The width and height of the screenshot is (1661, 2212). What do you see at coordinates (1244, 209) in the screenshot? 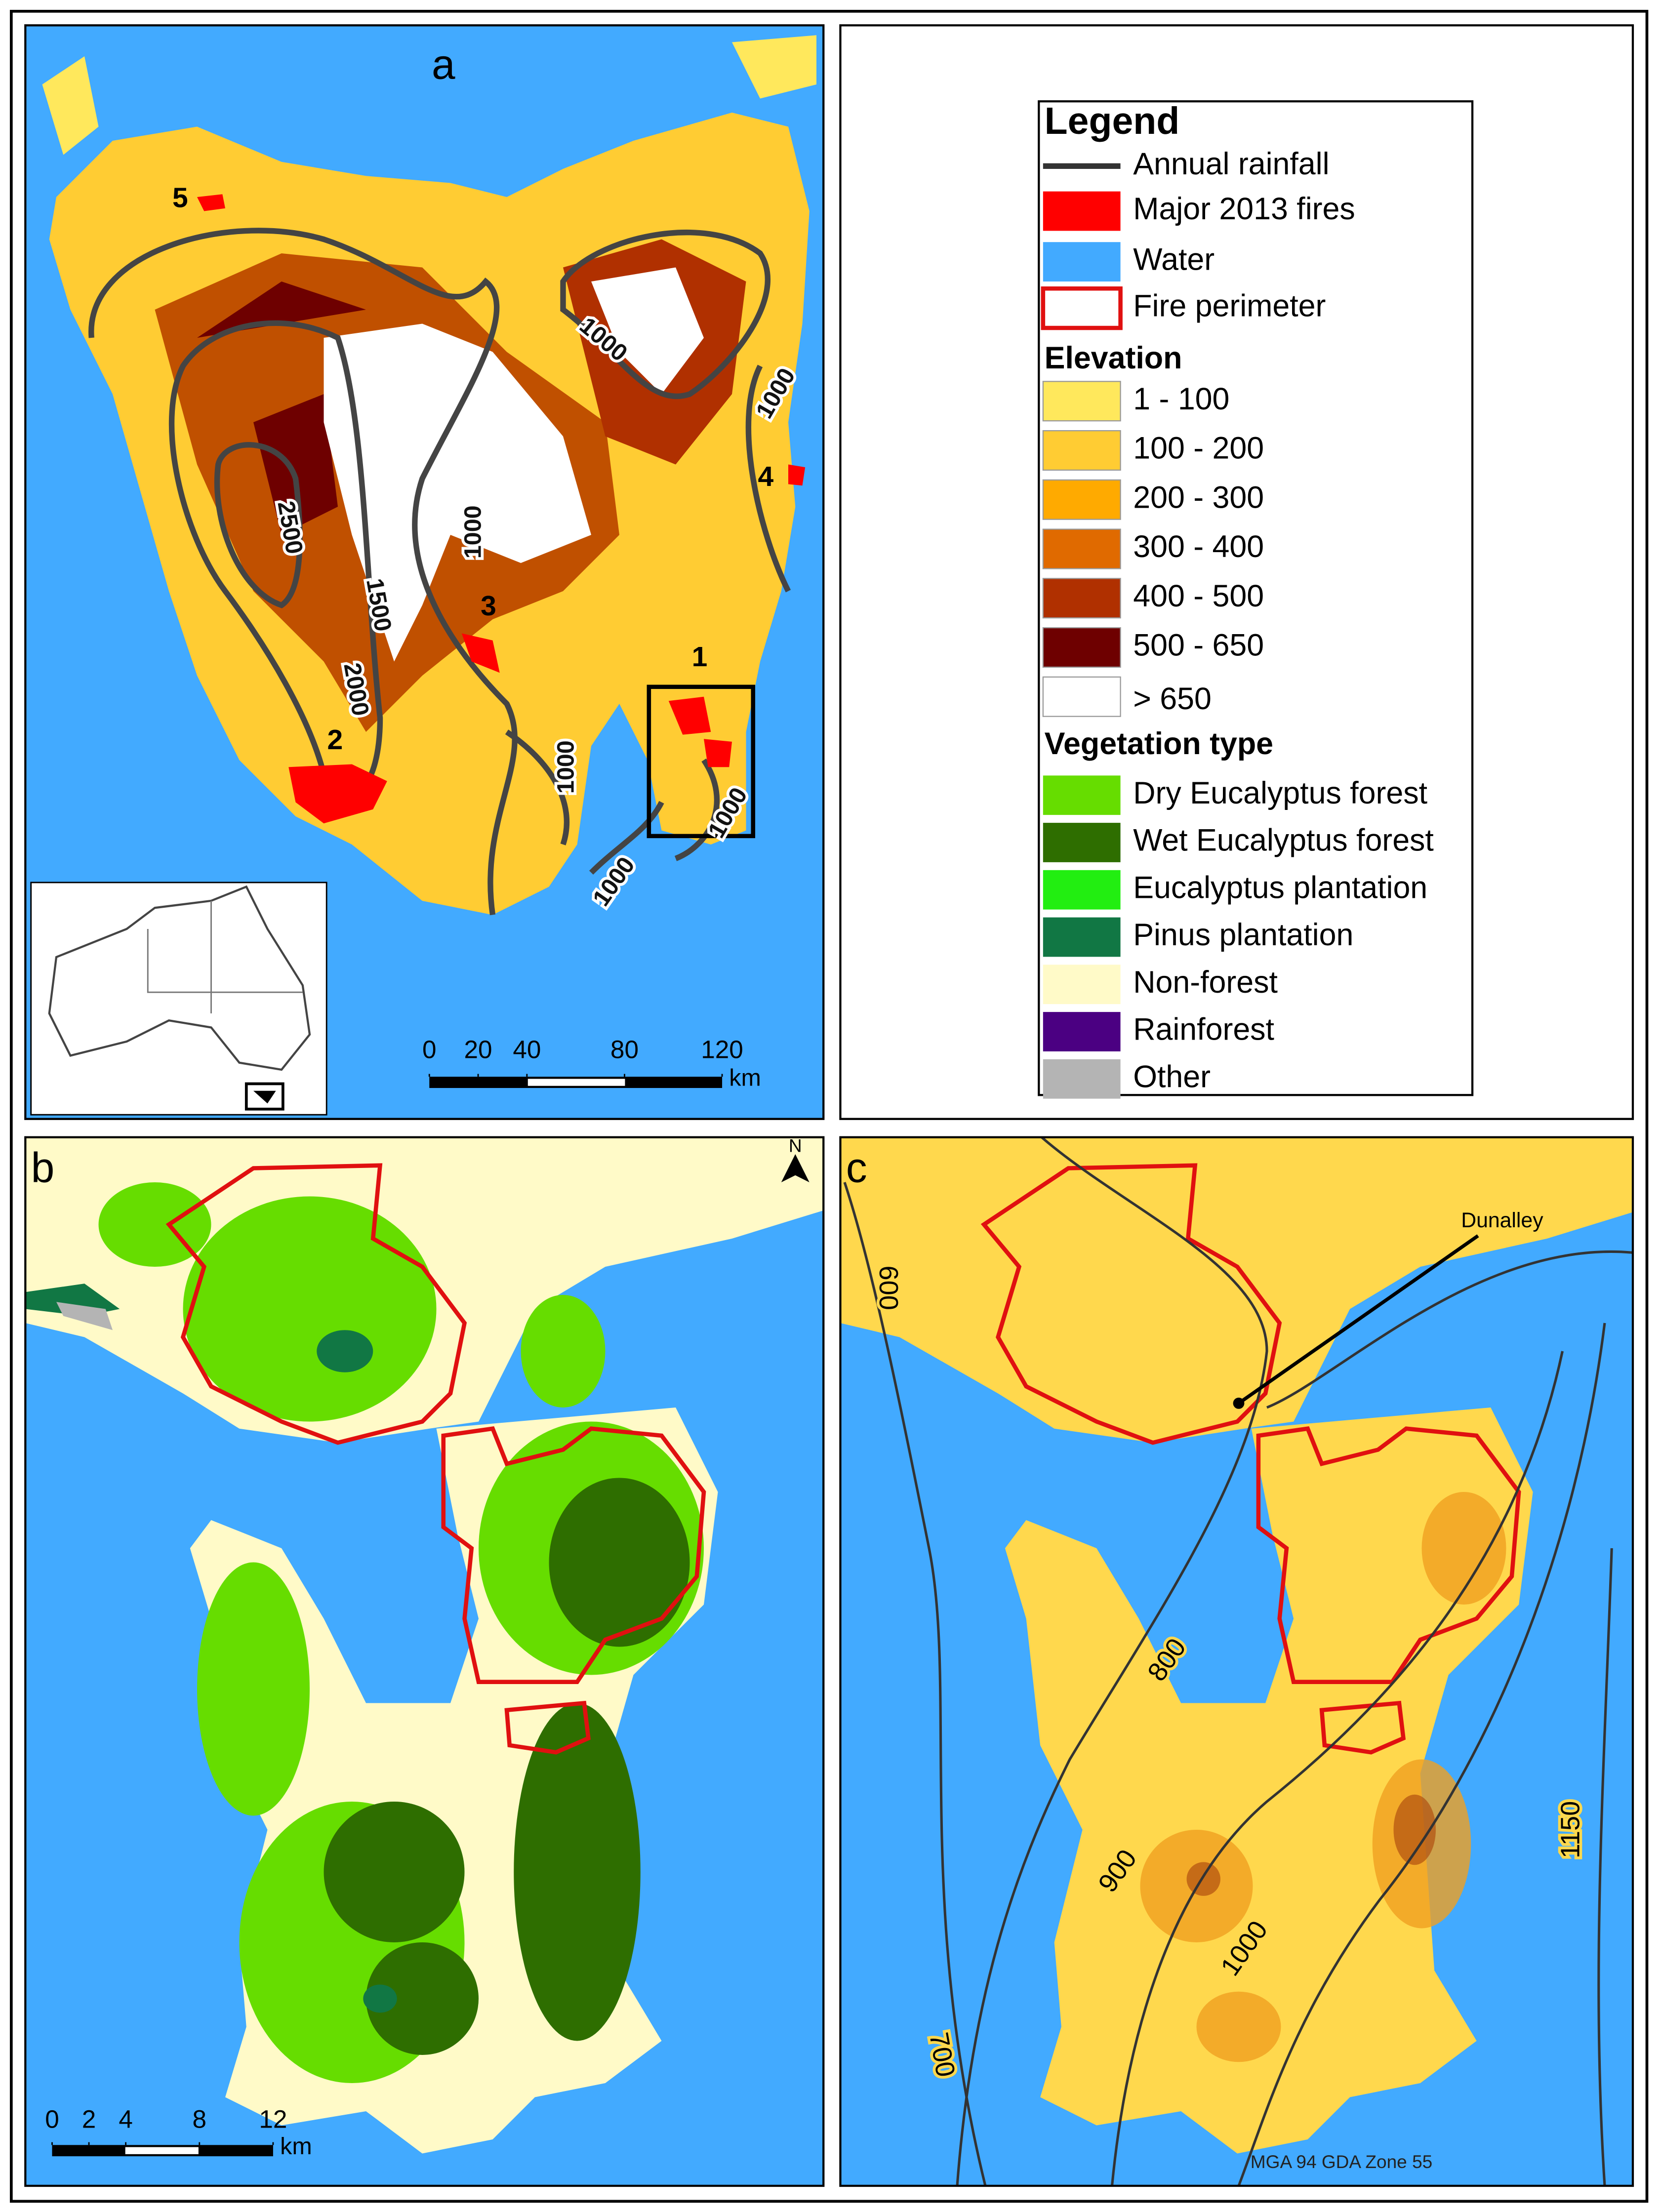
I see `legend-label: Major 2013 fires` at bounding box center [1244, 209].